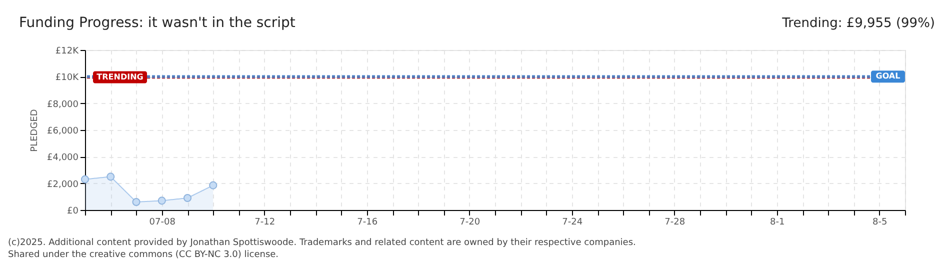  Describe the element at coordinates (572, 223) in the screenshot. I see `x-tick-label: 7-24` at that location.